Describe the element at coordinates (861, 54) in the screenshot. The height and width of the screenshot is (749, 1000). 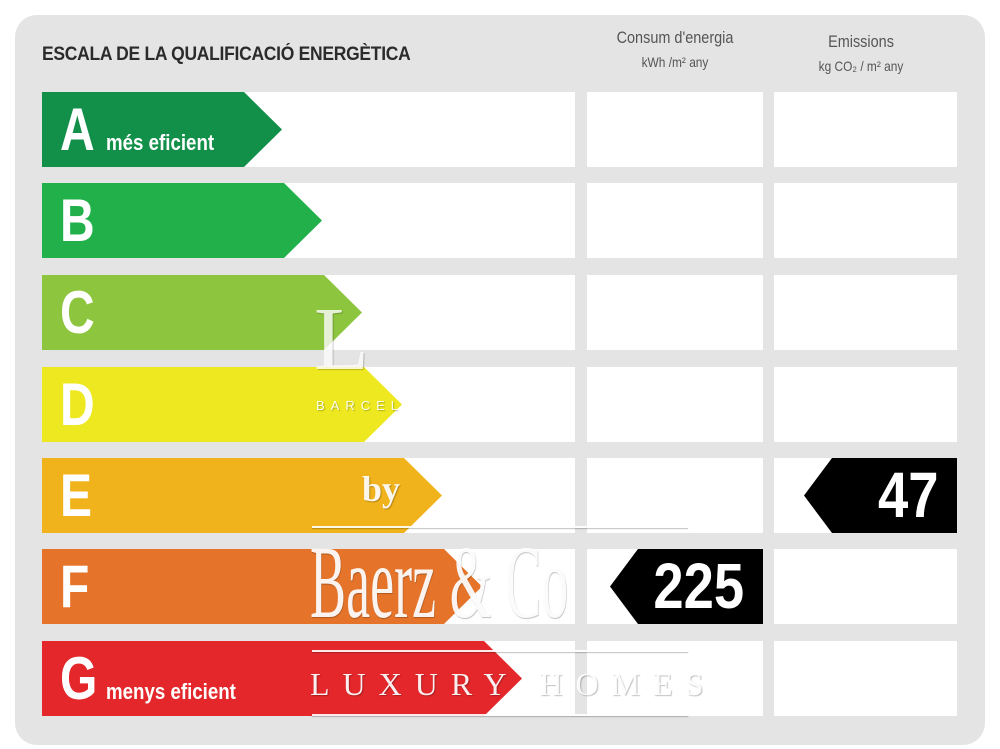
I see `emissions-header: Emissions kg CO₂ / m² any` at that location.